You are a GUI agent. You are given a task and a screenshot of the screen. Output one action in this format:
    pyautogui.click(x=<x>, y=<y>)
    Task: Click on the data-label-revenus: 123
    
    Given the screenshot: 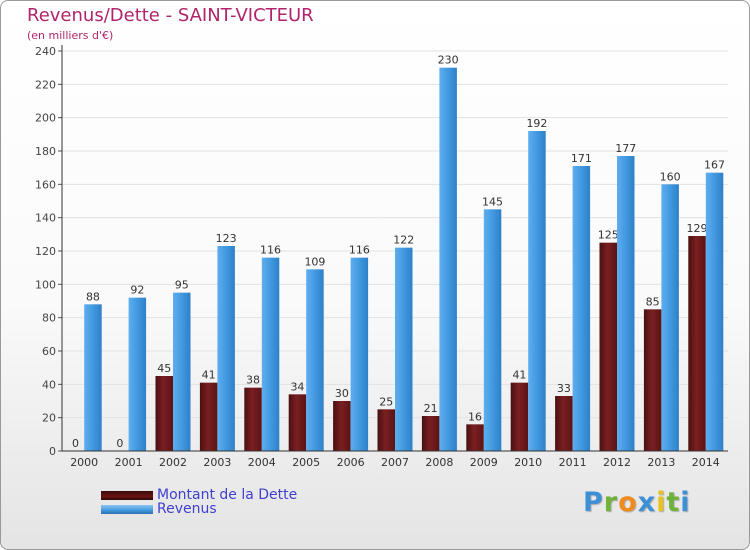 What is the action you would take?
    pyautogui.click(x=226, y=238)
    